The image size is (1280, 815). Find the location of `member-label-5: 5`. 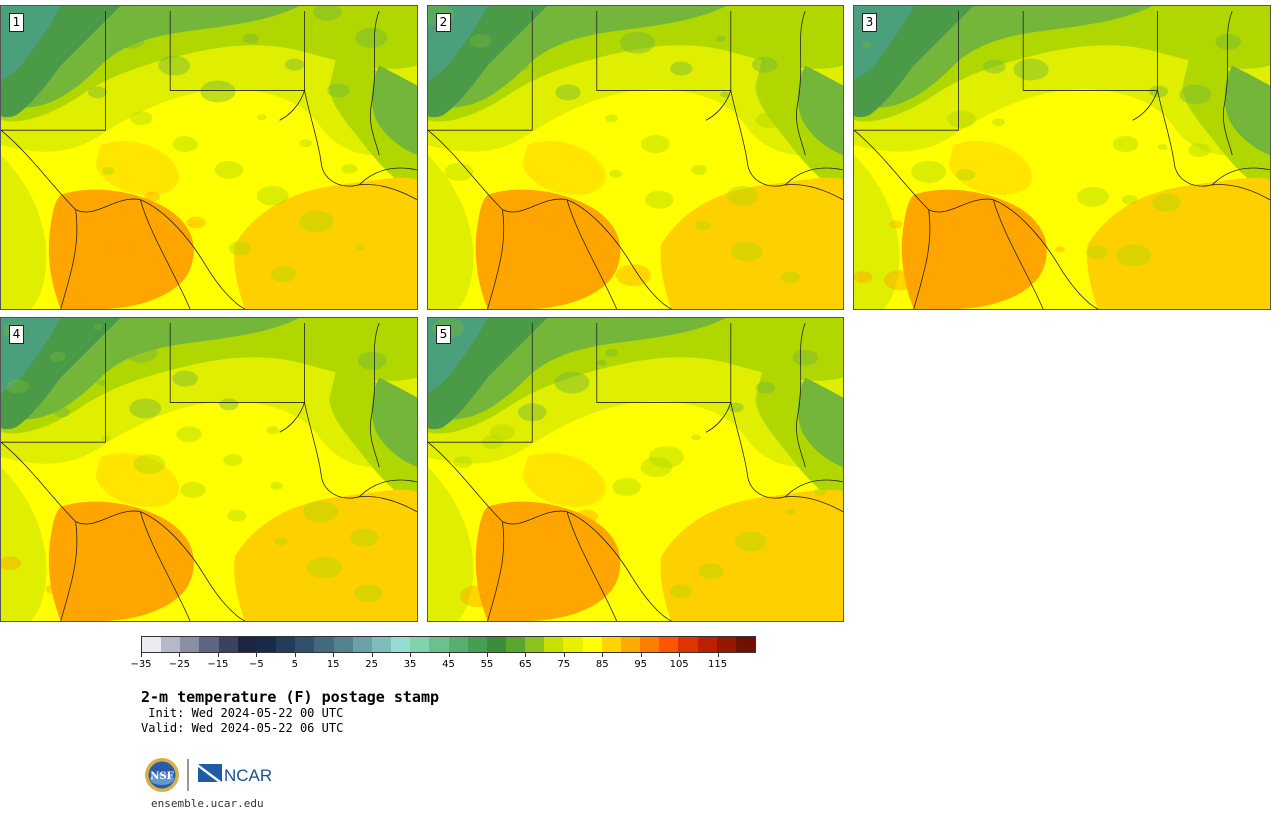

member-label-5: 5 is located at coordinates (443, 334).